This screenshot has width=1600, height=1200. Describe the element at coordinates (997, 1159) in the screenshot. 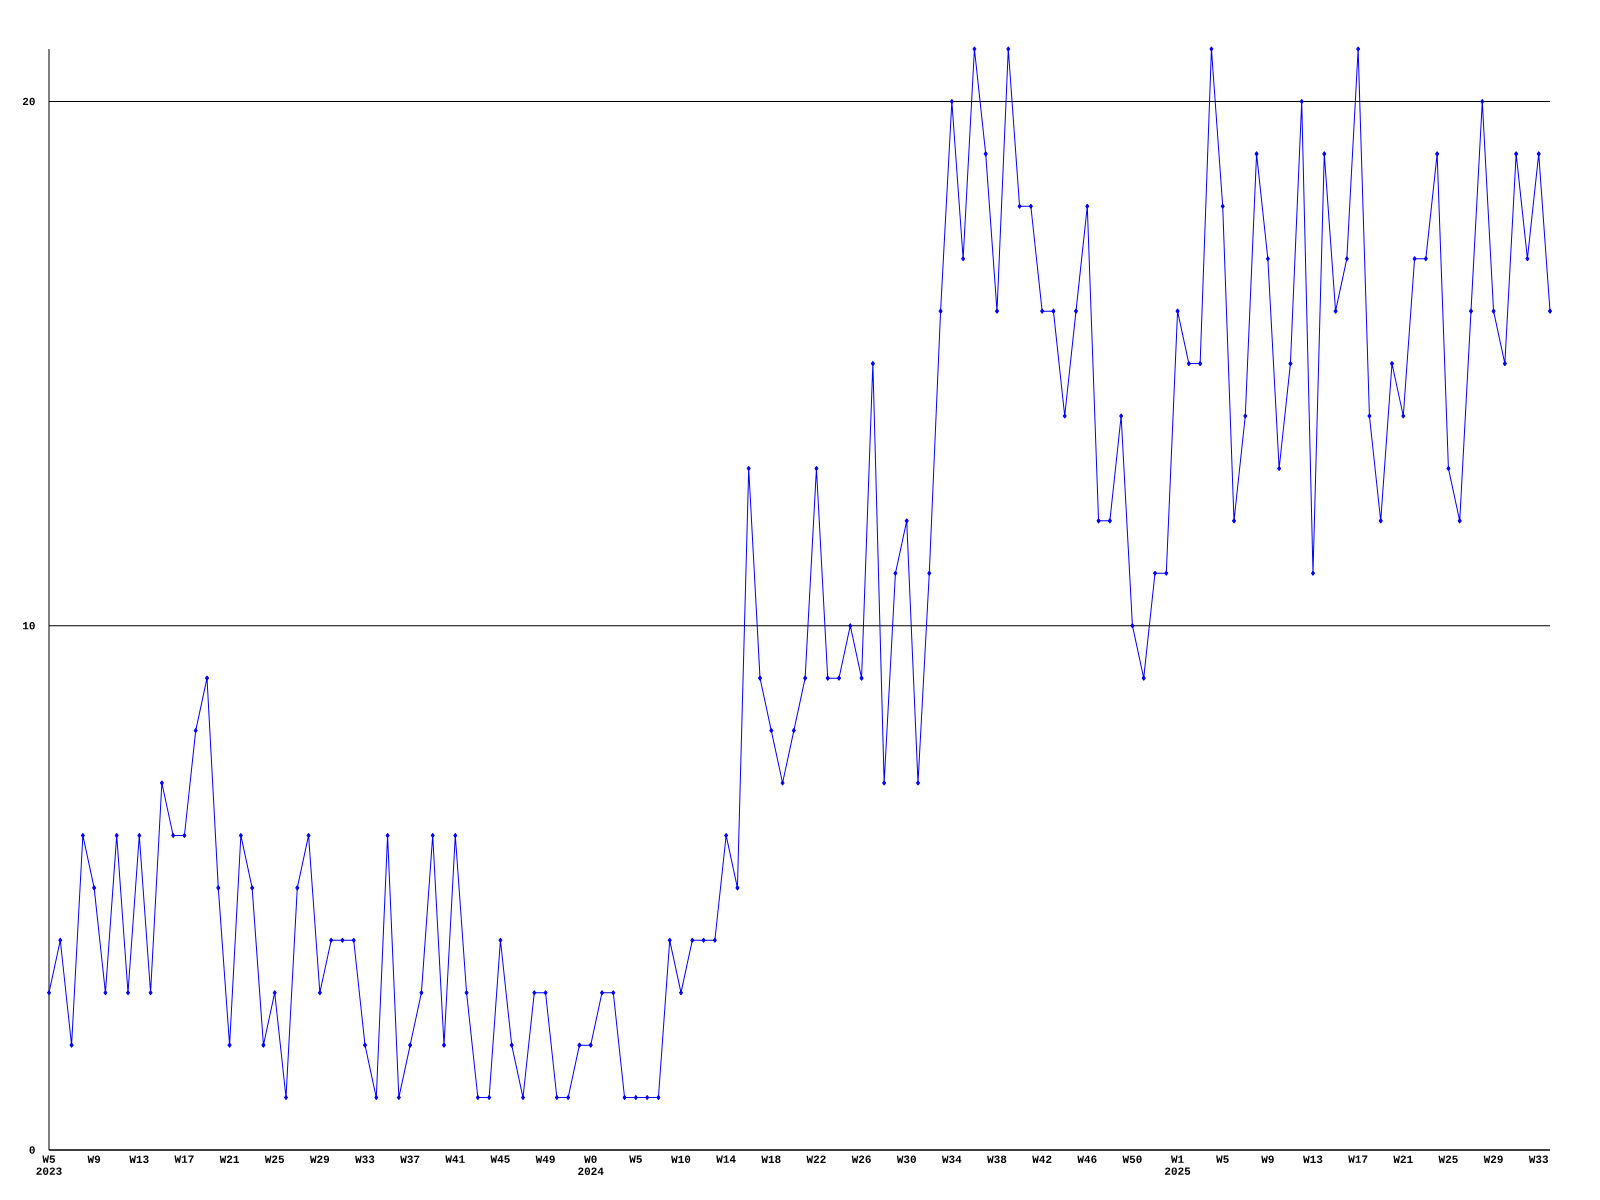

I see `x-tick-label: W38` at that location.